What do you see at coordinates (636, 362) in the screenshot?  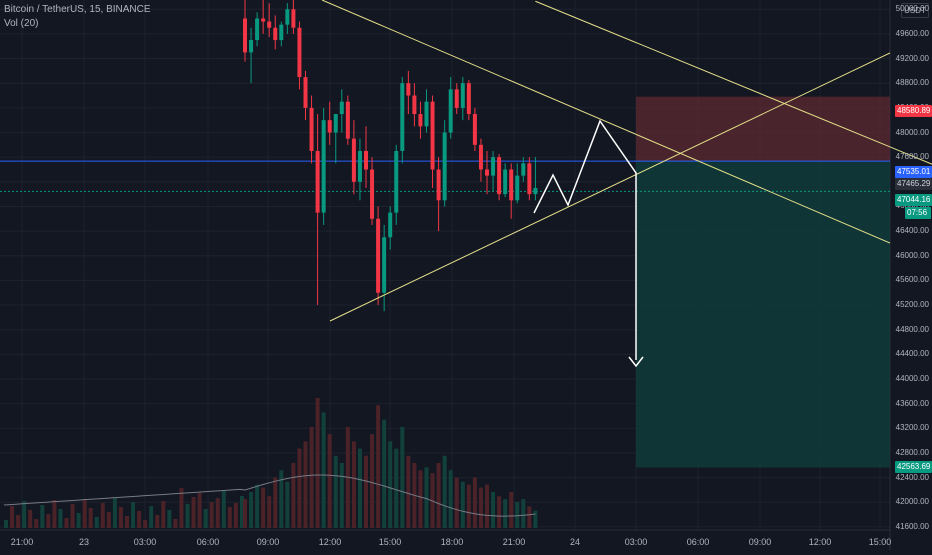 I see `projection-arrowhead` at bounding box center [636, 362].